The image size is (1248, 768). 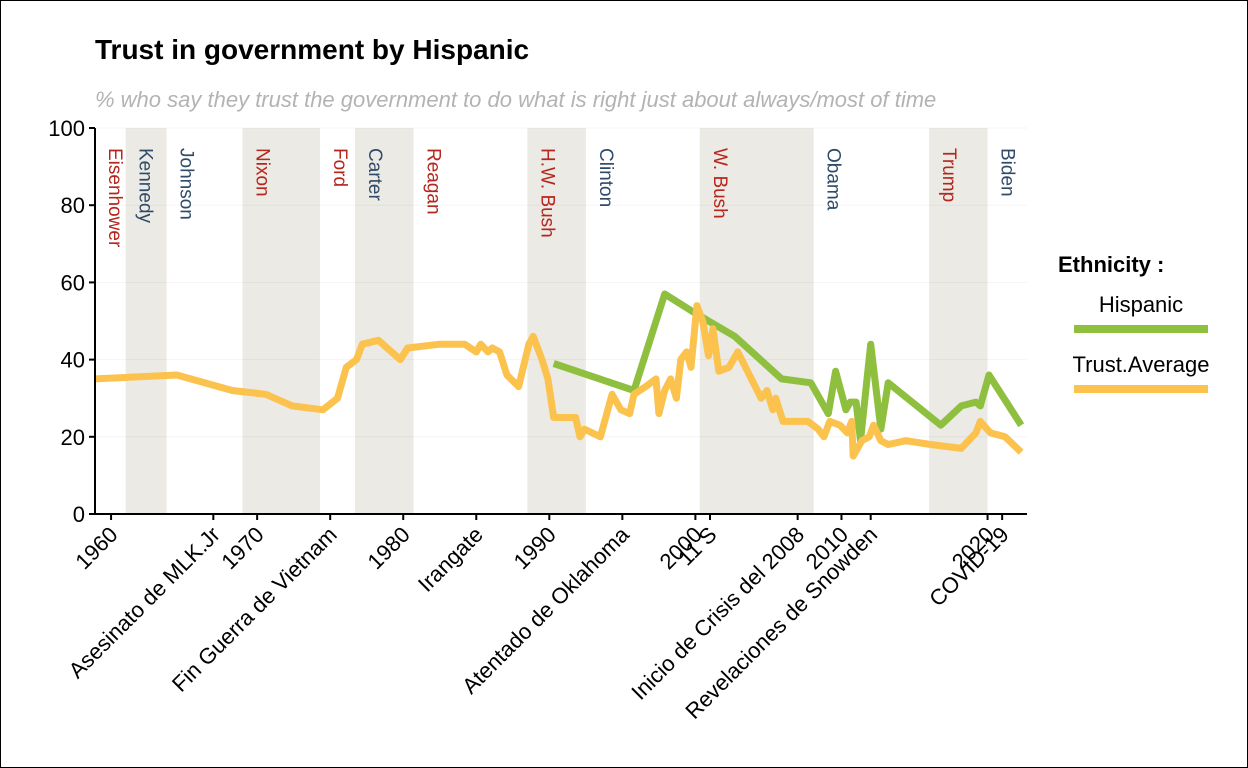 I want to click on y-tick-label: 100, so click(x=66, y=128).